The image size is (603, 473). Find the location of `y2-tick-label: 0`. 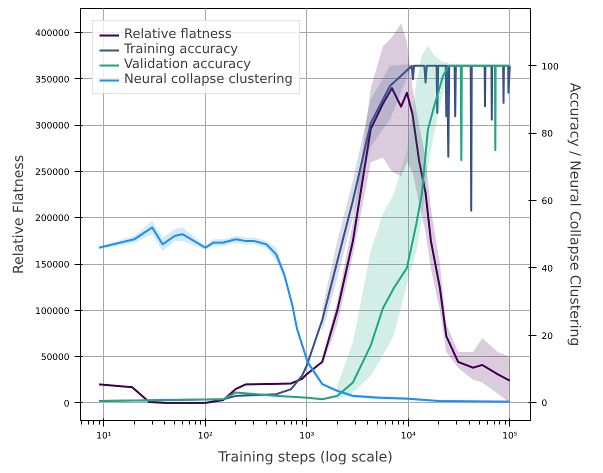

y2-tick-label: 0 is located at coordinates (545, 404).